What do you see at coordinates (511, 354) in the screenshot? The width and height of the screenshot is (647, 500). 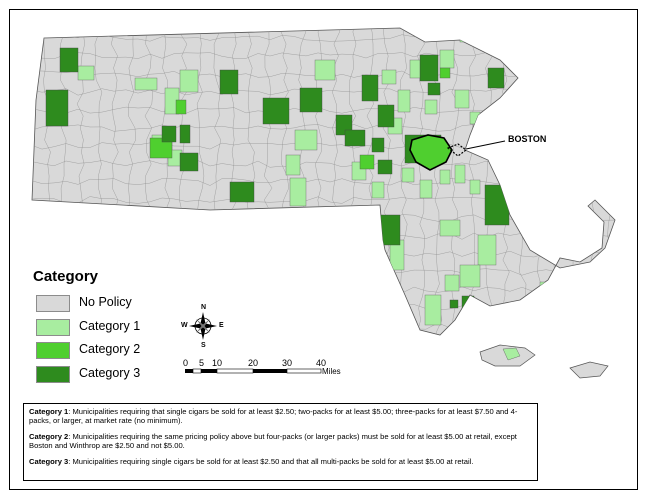 I see `vineyard-category1-area` at bounding box center [511, 354].